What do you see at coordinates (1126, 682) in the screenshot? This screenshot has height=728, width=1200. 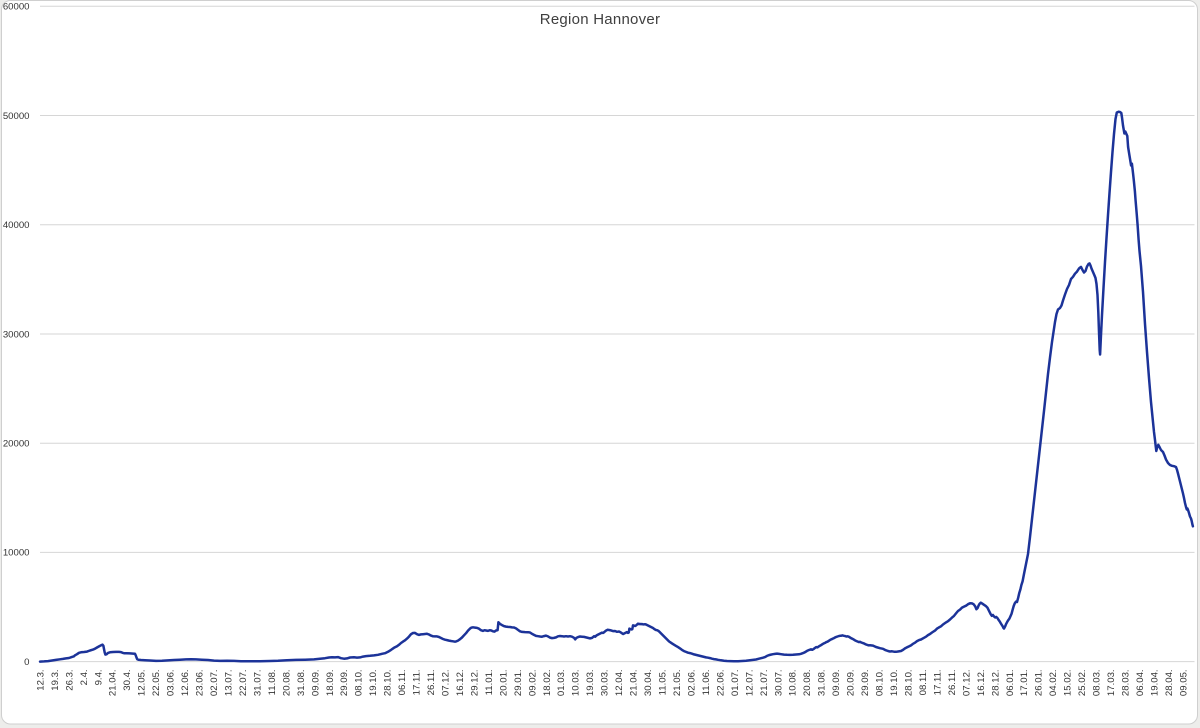 I see `svg-text: 28.03.` at bounding box center [1126, 682].